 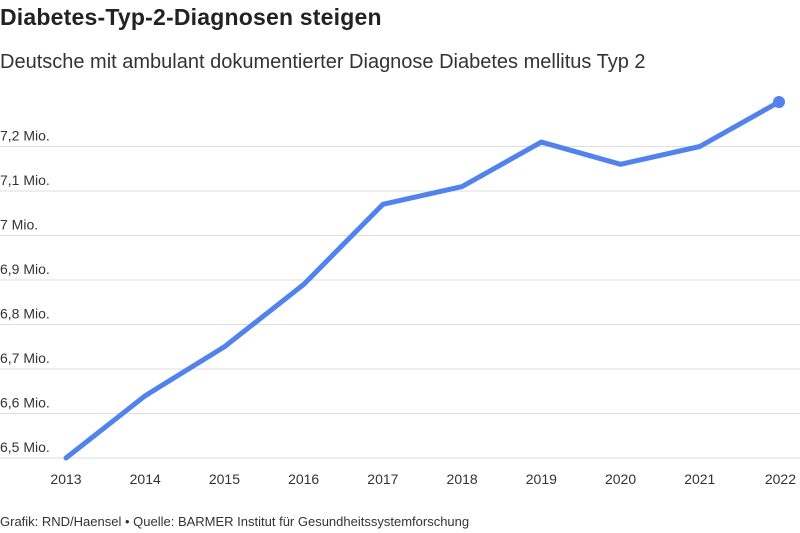 What do you see at coordinates (620, 479) in the screenshot?
I see `x-tick-label: 2020` at bounding box center [620, 479].